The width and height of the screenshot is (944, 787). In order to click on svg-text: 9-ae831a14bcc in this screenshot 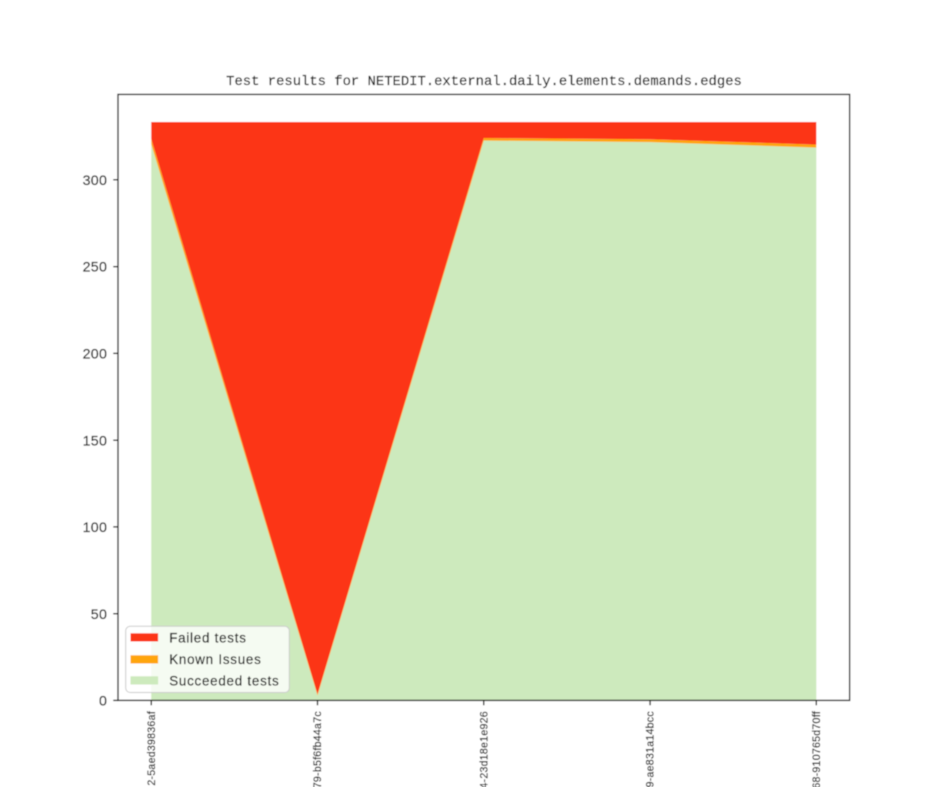, I will do `click(651, 749)`.